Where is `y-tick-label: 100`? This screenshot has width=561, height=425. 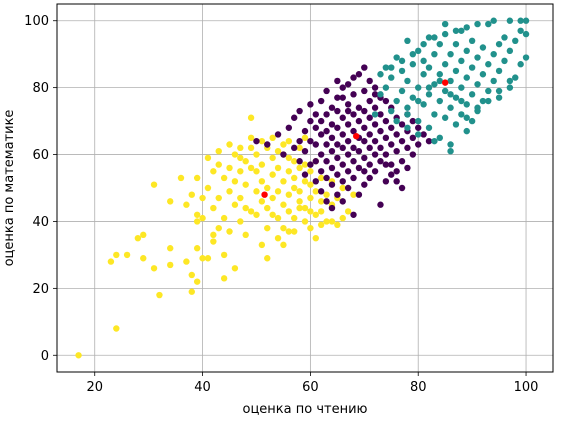
y-tick-label: 100 is located at coordinates (36, 21).